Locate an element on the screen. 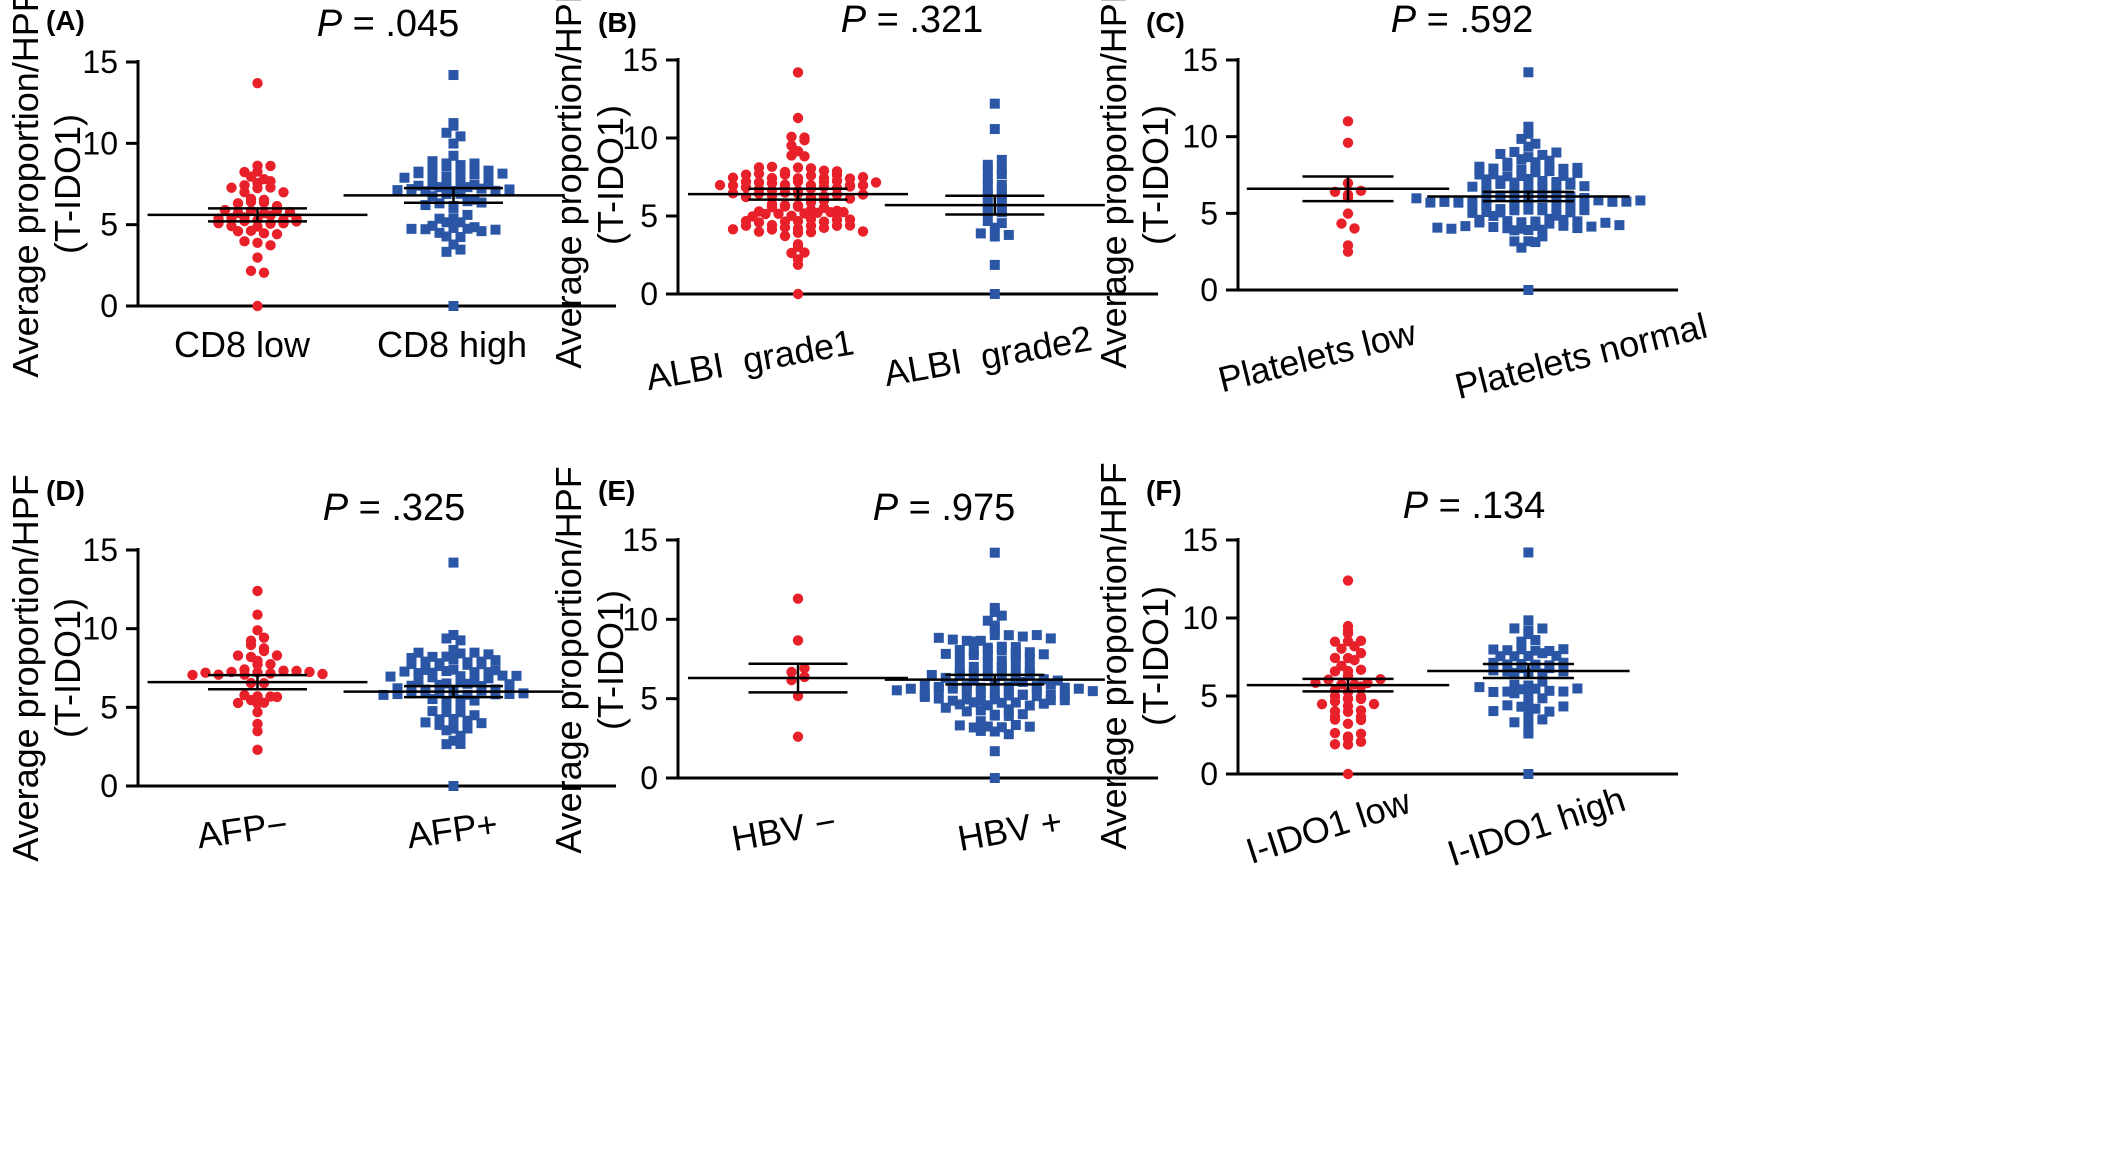 The height and width of the screenshot is (1169, 2128). panel-letter: (C) is located at coordinates (1165, 22).